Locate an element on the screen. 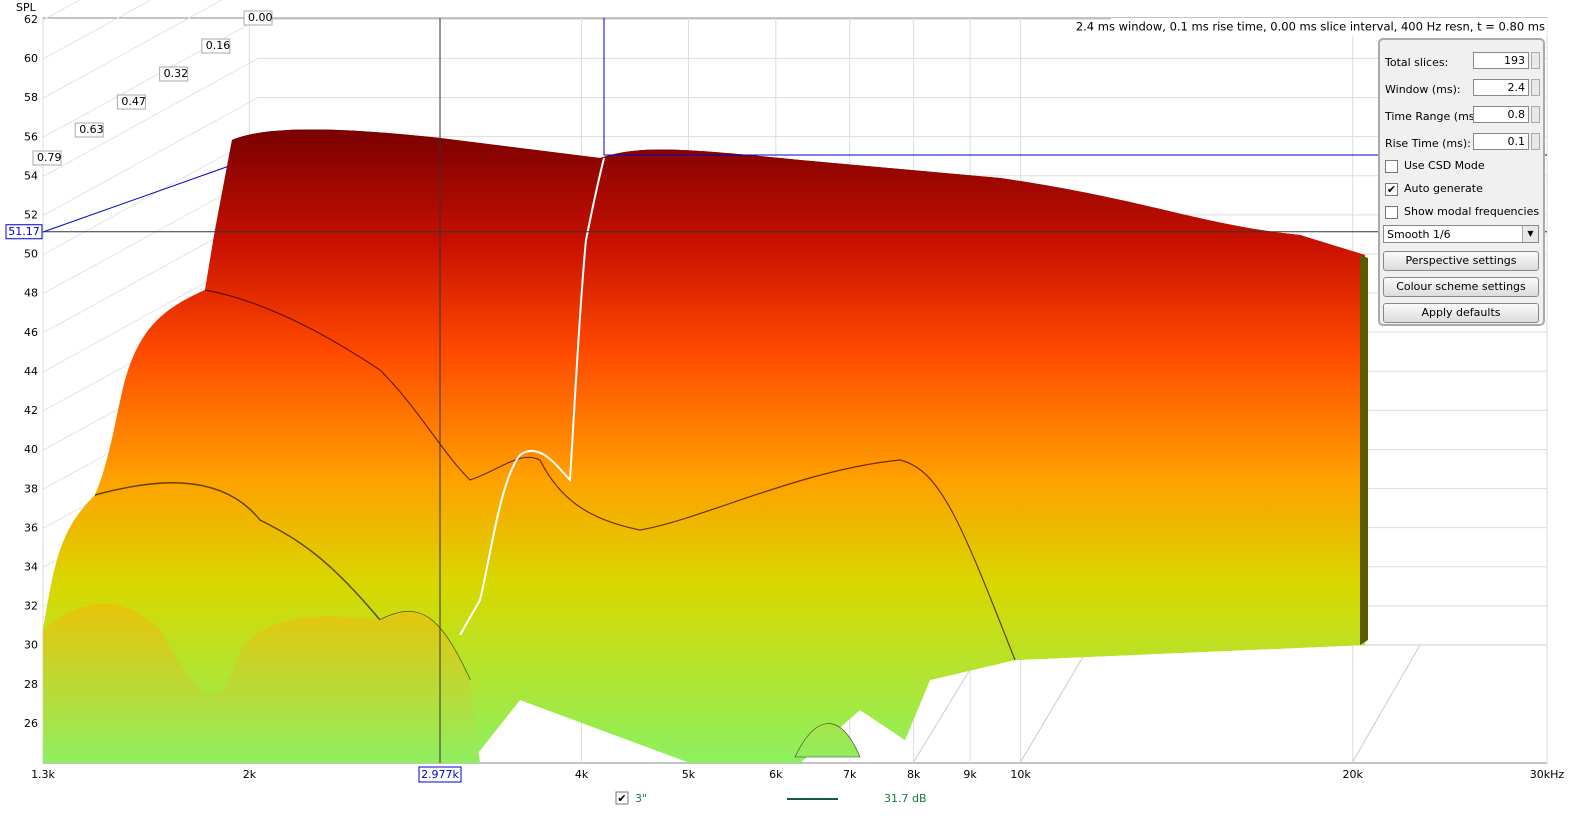 The height and width of the screenshot is (826, 1592). cursor-y-label: 51.17 is located at coordinates (24, 231).